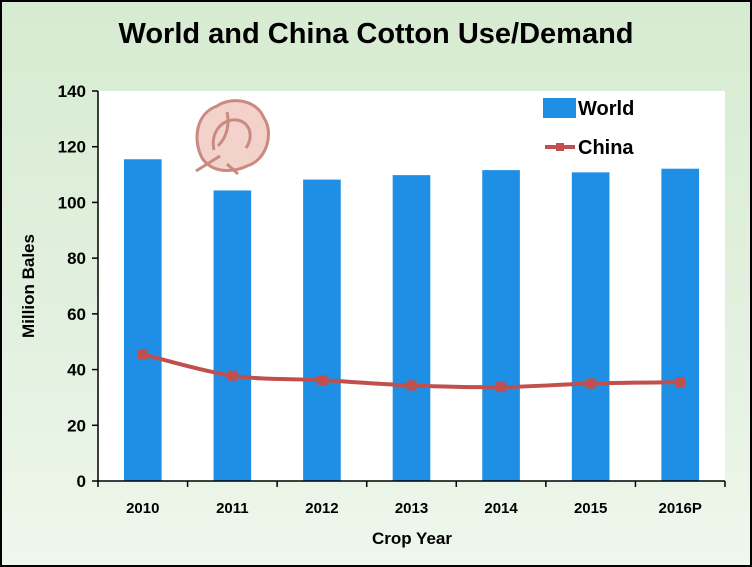 The height and width of the screenshot is (567, 752). Describe the element at coordinates (28, 286) in the screenshot. I see `y-axis-label: Million Bales` at that location.